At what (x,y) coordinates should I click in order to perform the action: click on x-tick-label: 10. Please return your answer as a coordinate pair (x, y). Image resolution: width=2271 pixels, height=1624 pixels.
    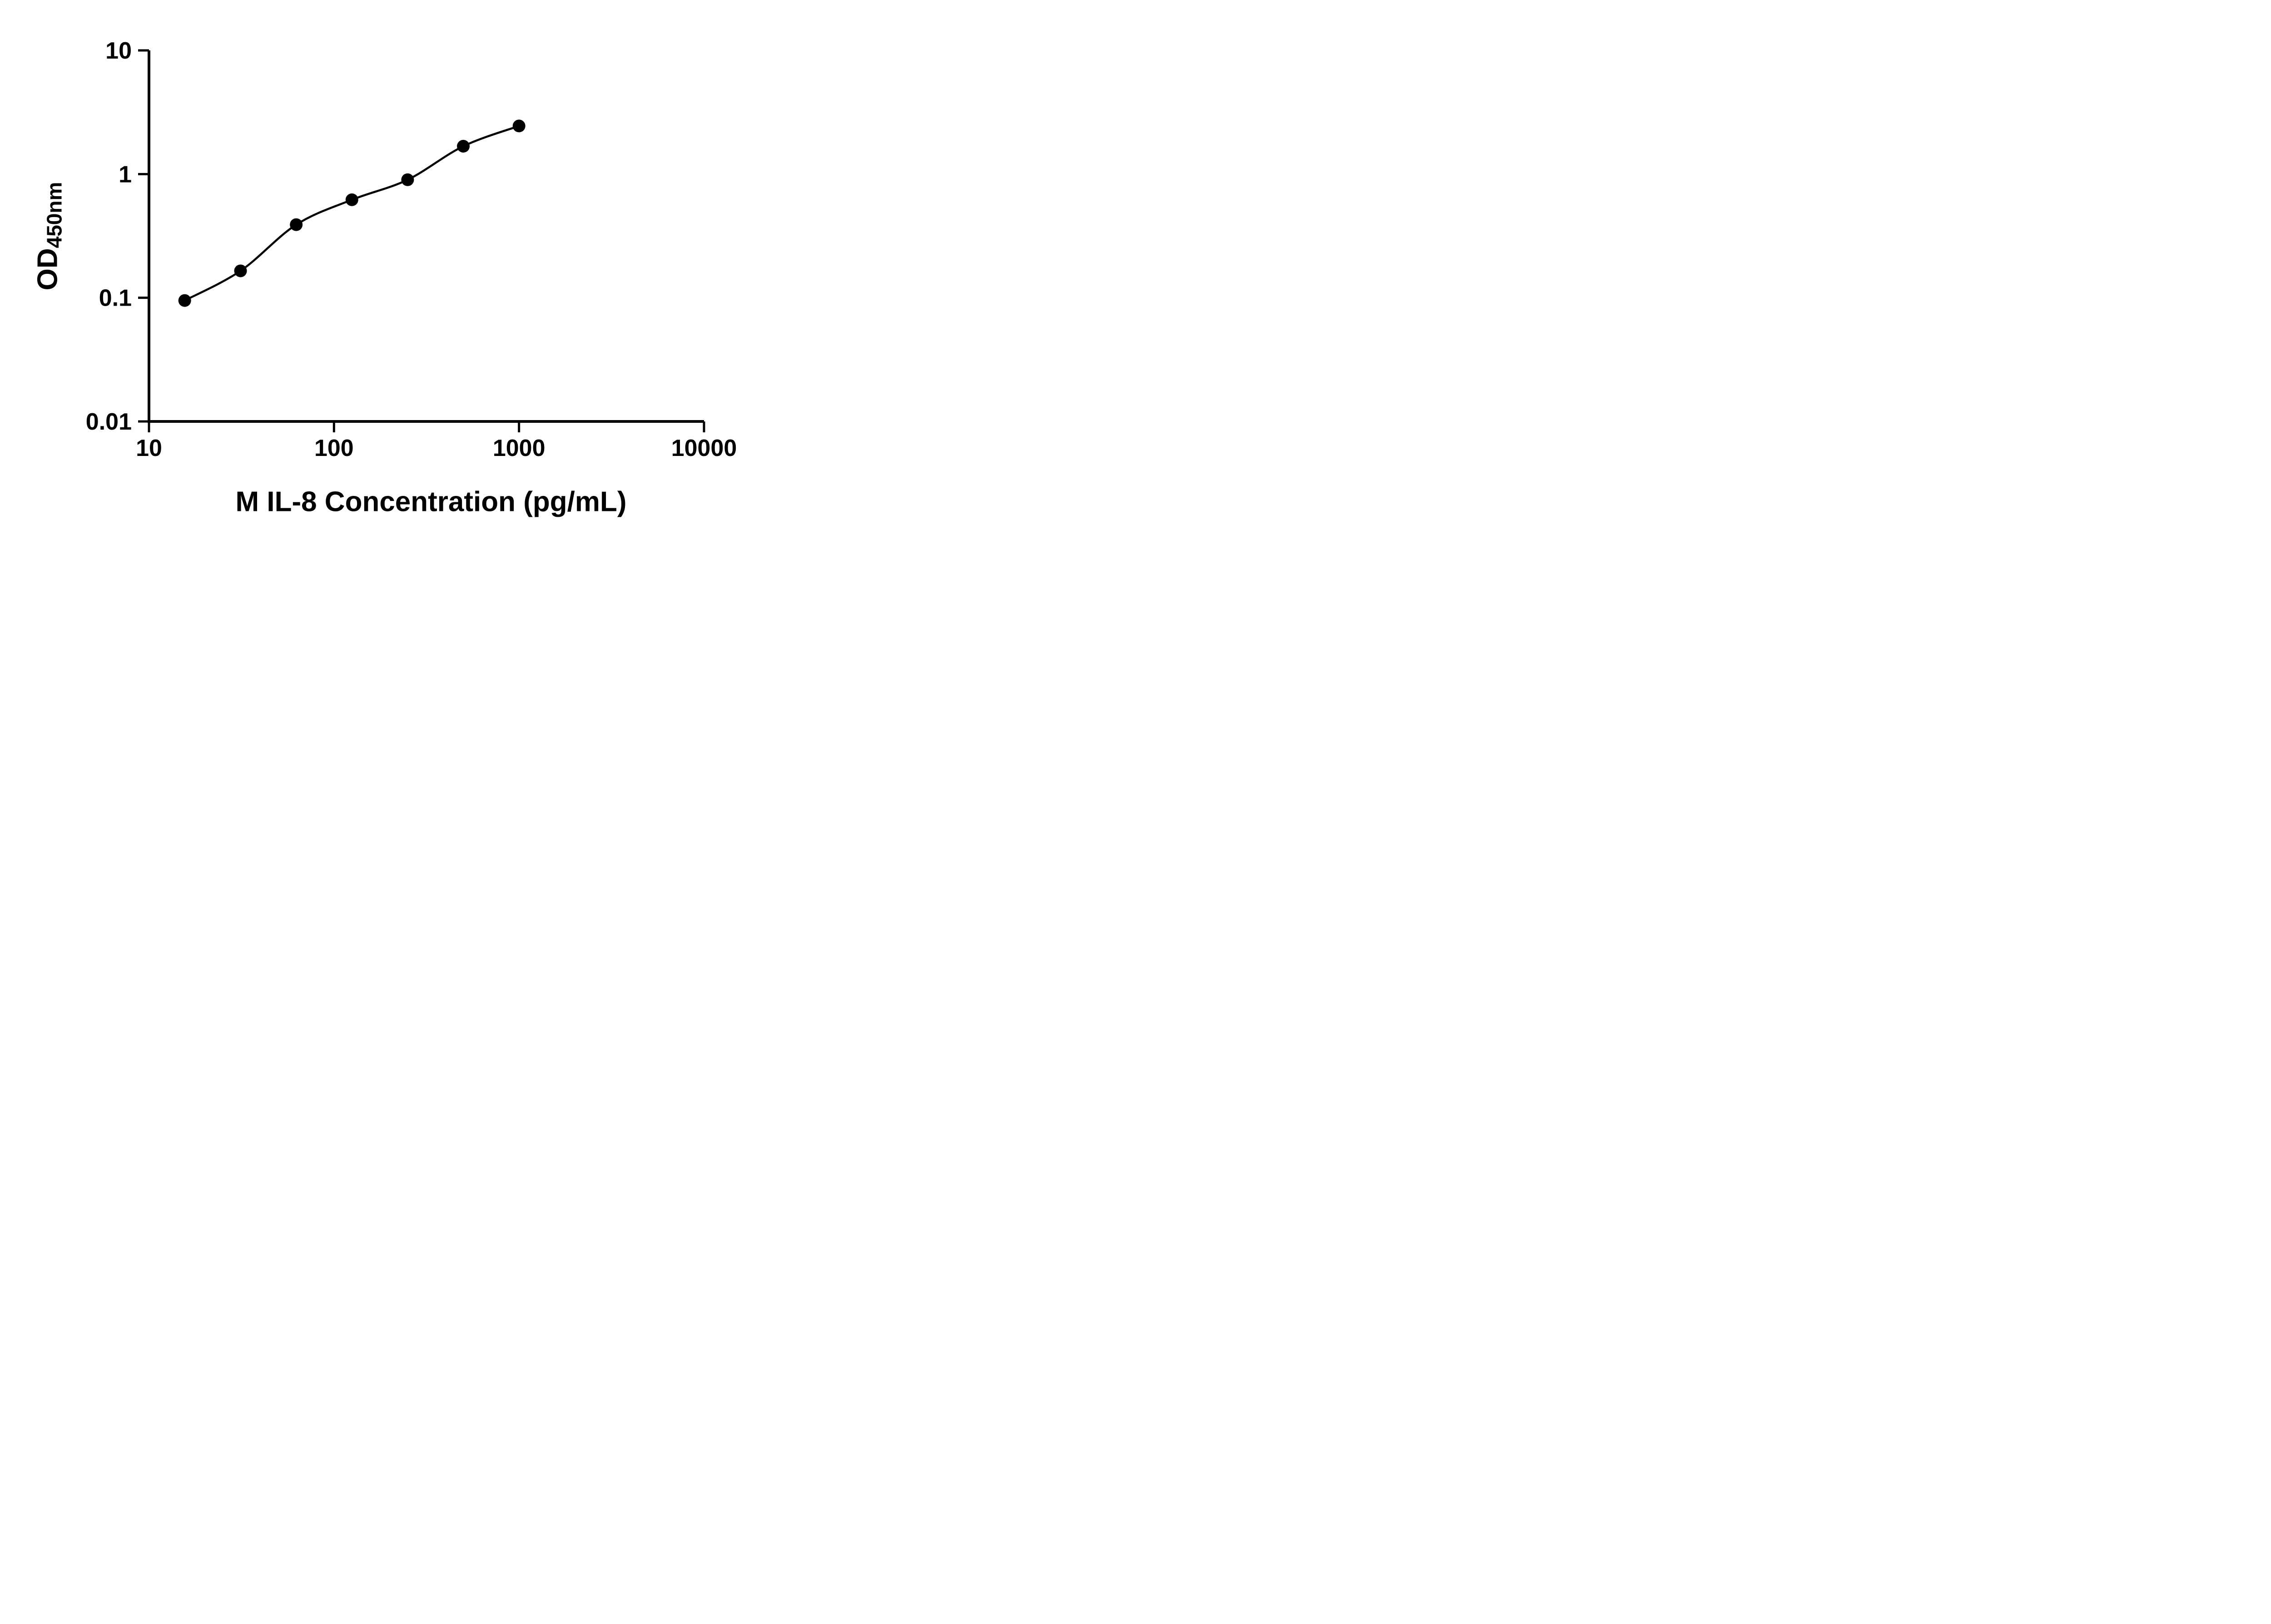
    Looking at the image, I should click on (149, 448).